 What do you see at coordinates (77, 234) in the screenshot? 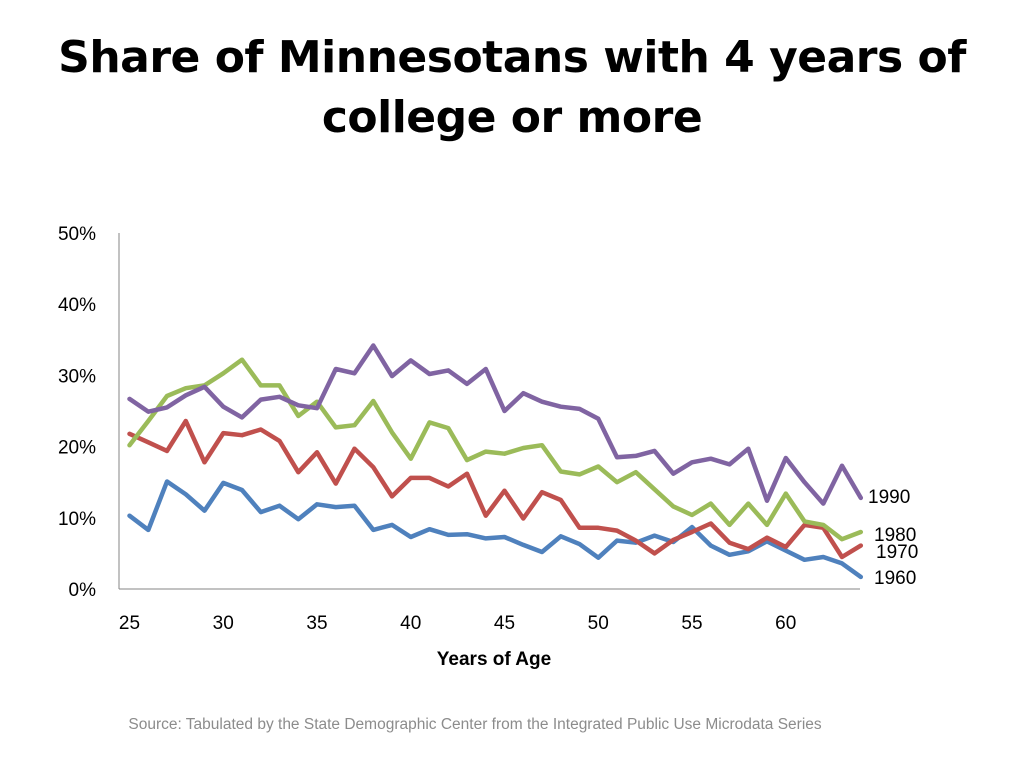
I see `y-tick-label: 50%` at bounding box center [77, 234].